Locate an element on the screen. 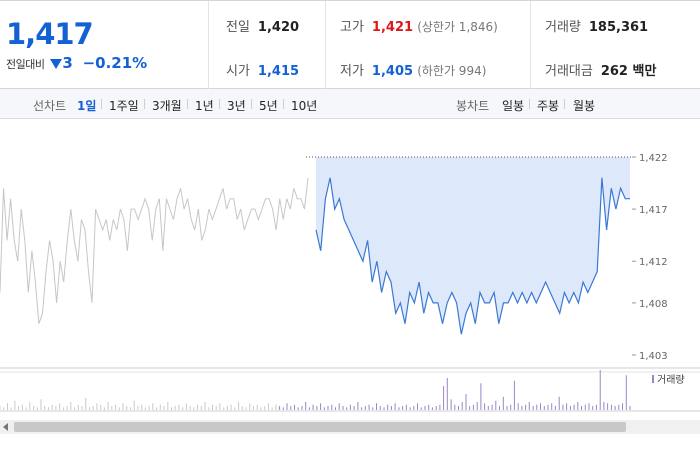  stats-column-1: 전일 1,420 시가 1,415 is located at coordinates (267, 45).